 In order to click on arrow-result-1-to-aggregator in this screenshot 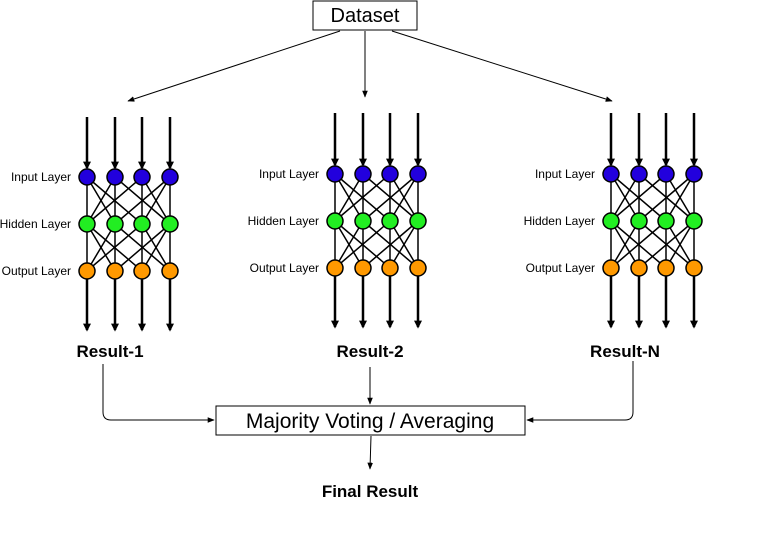, I will do `click(158, 393)`.